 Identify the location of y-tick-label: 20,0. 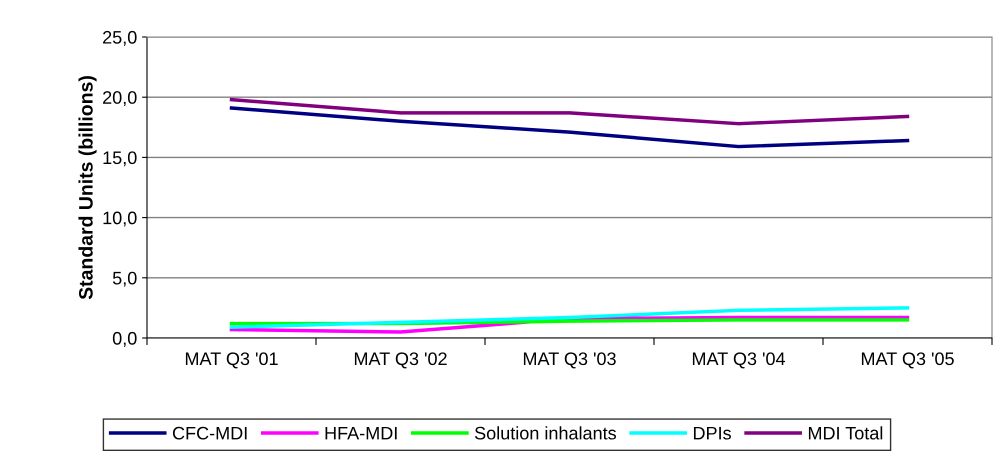
(120, 98).